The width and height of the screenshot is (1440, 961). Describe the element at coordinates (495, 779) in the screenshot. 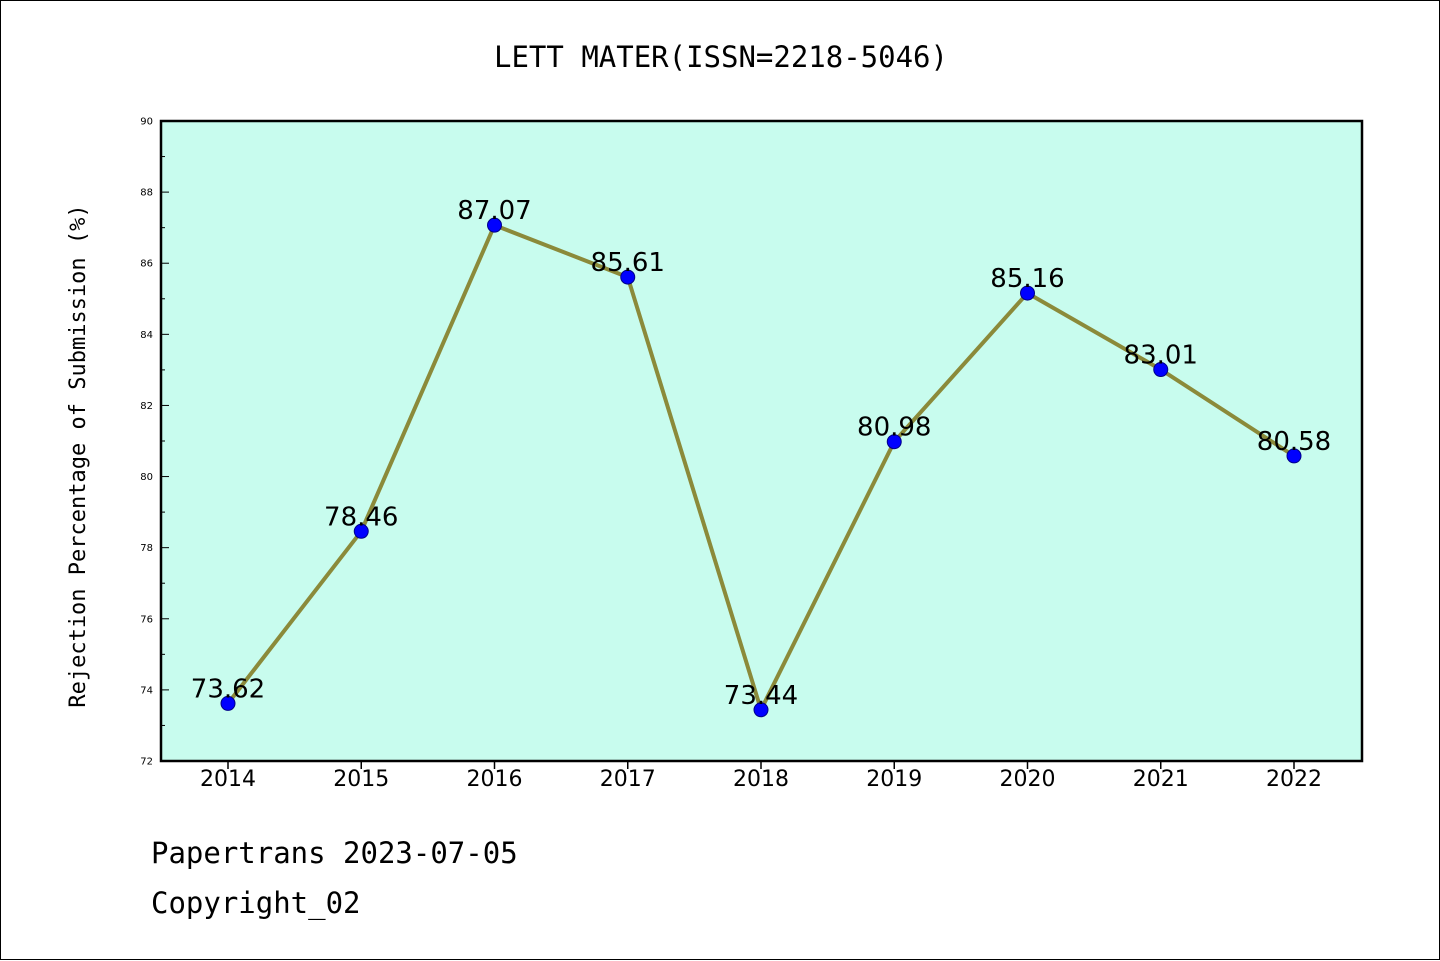

I see `x-tick-label: 2016` at that location.